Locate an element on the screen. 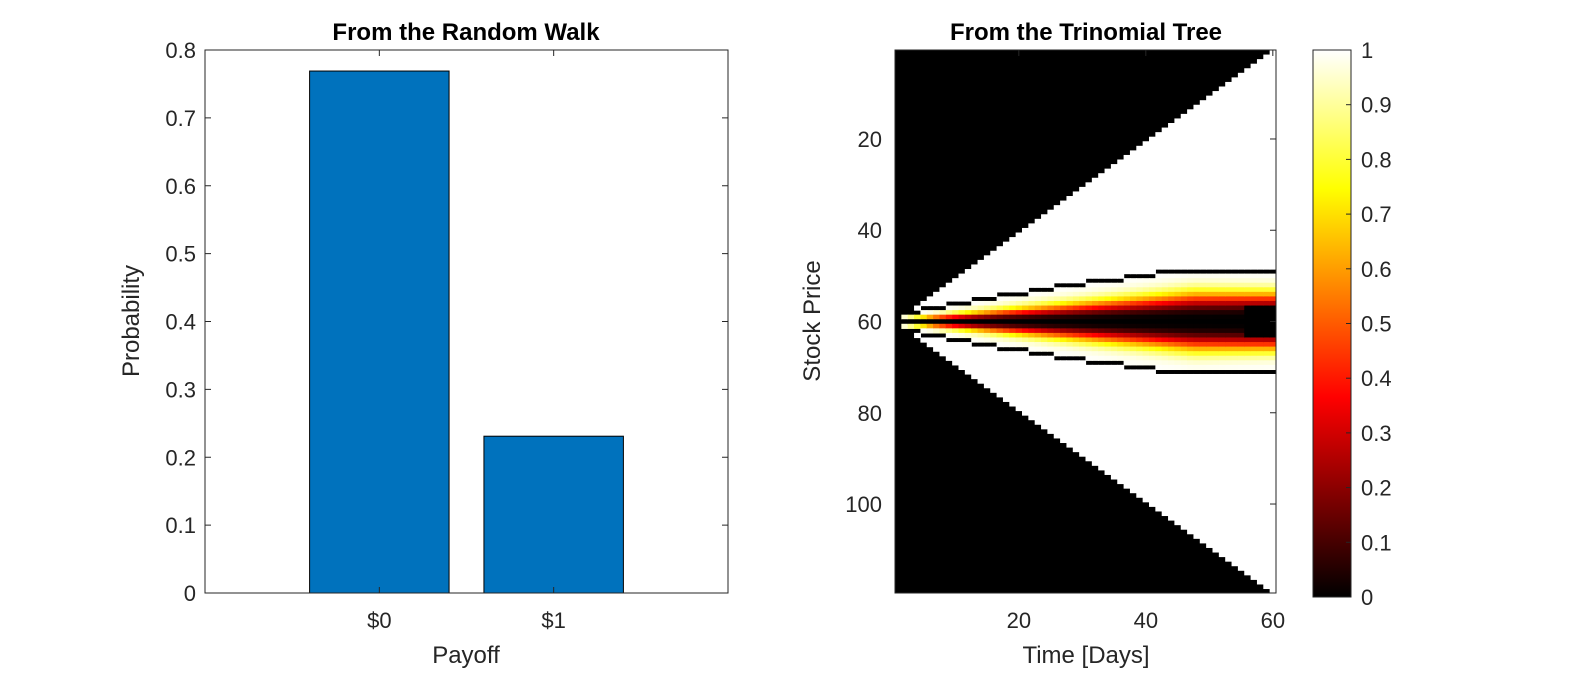 This screenshot has height=675, width=1575. bar-y-tick-label: 0.4 is located at coordinates (180, 322).